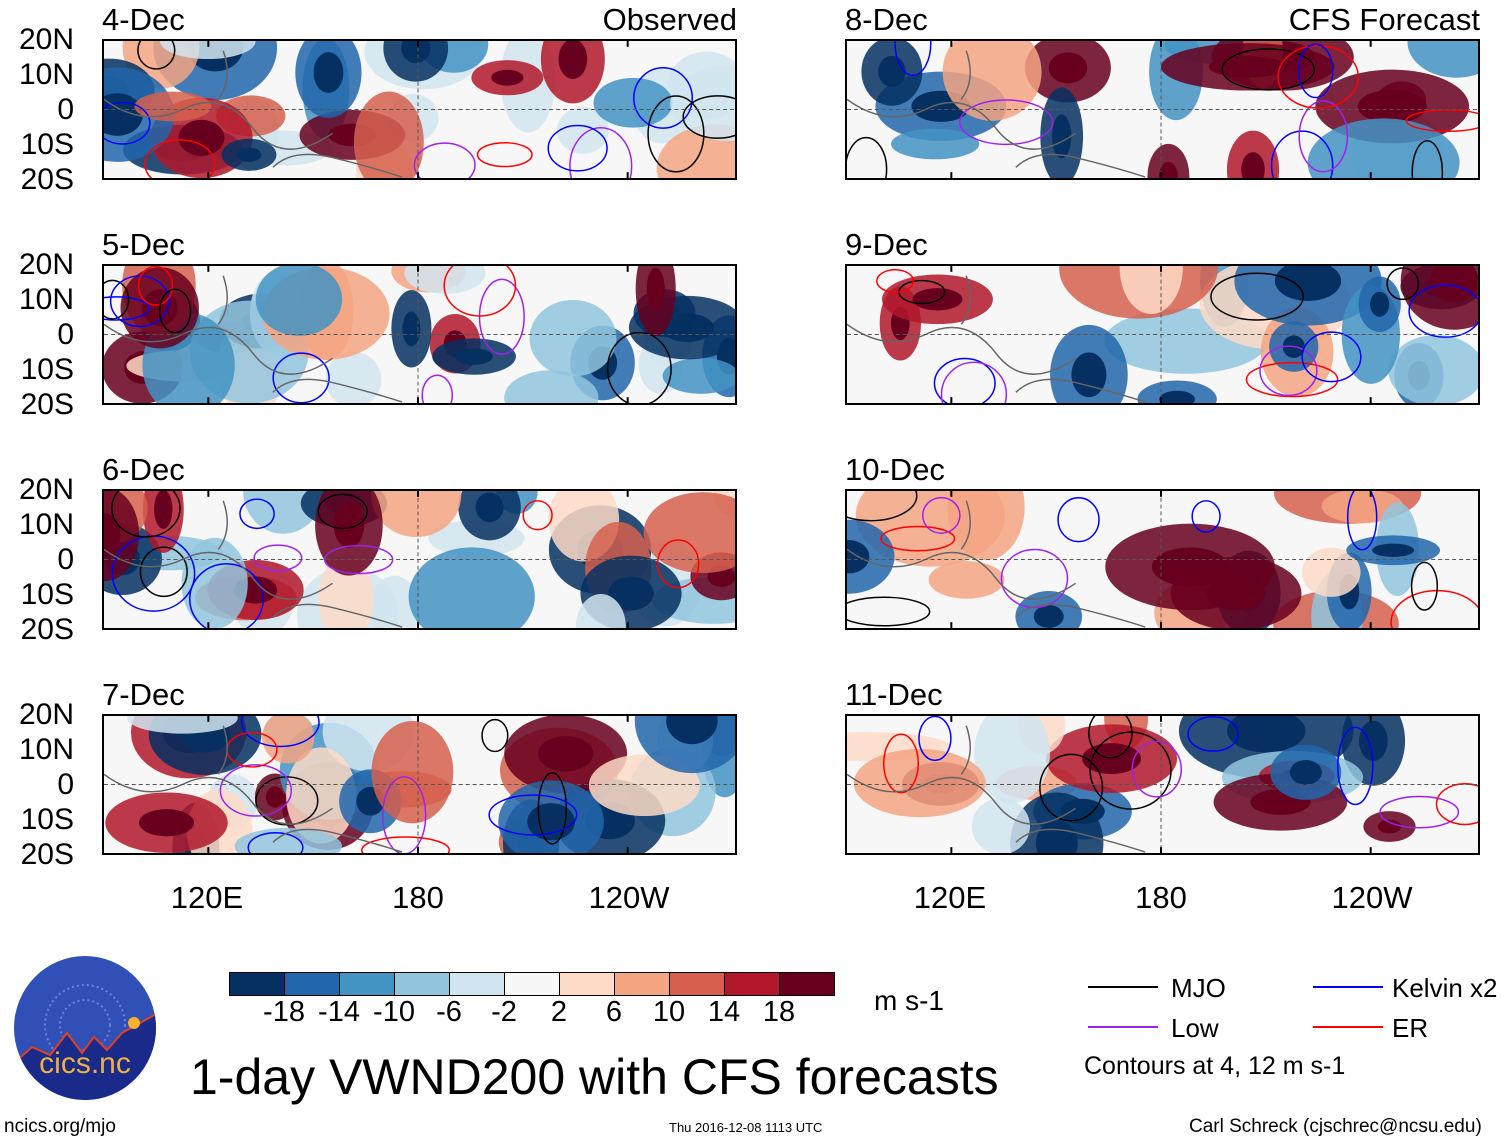  I want to click on colorbar-tick-label: 18, so click(779, 1012).